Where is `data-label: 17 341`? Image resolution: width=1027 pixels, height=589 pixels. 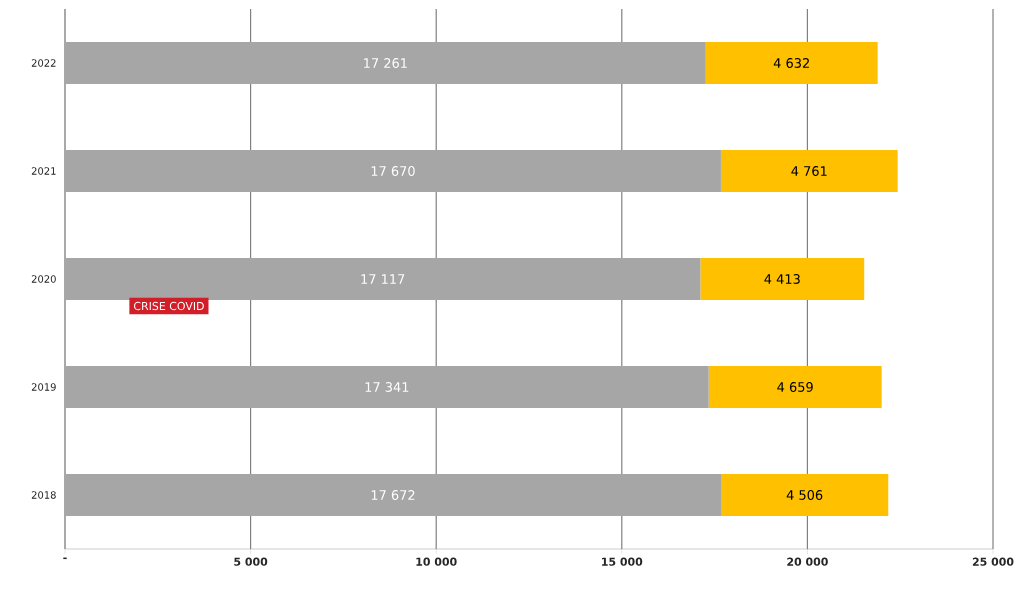
data-label: 17 341 is located at coordinates (387, 387).